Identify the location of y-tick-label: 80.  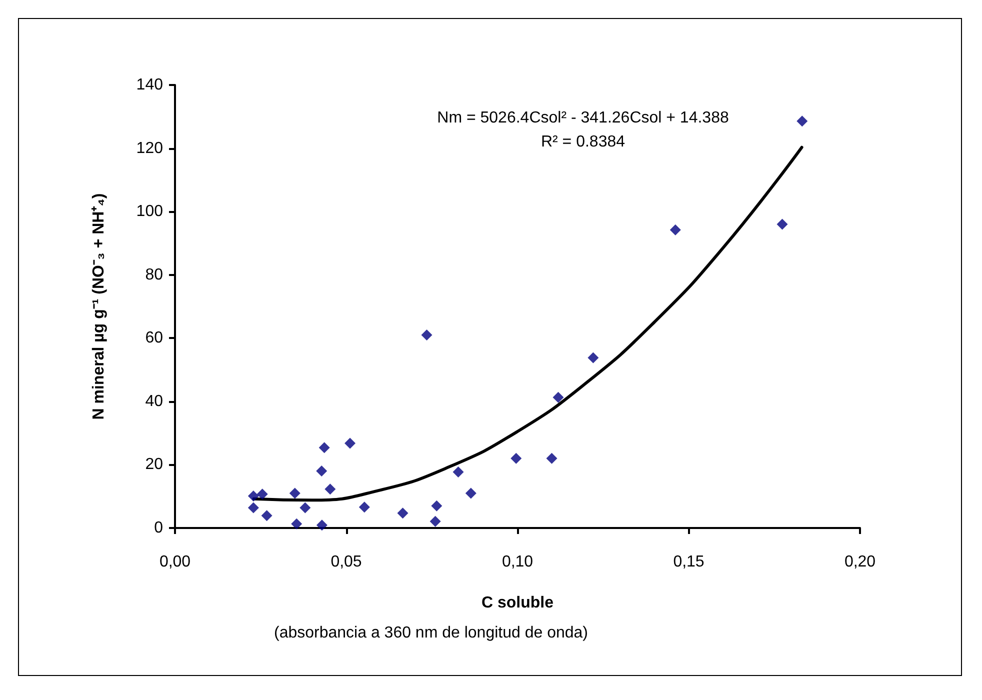
(154, 275).